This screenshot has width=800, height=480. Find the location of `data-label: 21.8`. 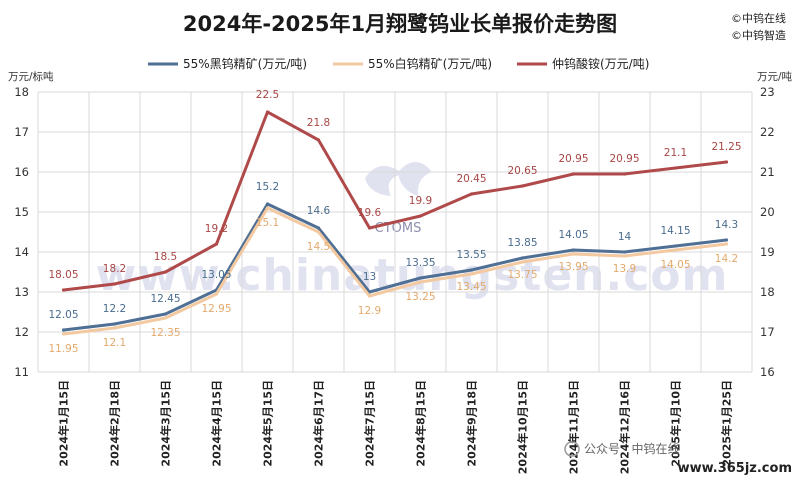

data-label: 21.8 is located at coordinates (318, 123).